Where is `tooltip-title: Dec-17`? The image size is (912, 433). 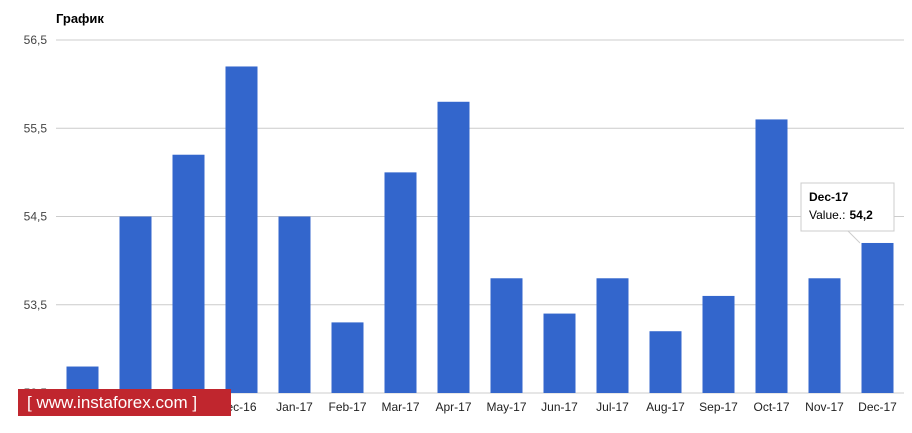
tooltip-title: Dec-17 is located at coordinates (829, 197).